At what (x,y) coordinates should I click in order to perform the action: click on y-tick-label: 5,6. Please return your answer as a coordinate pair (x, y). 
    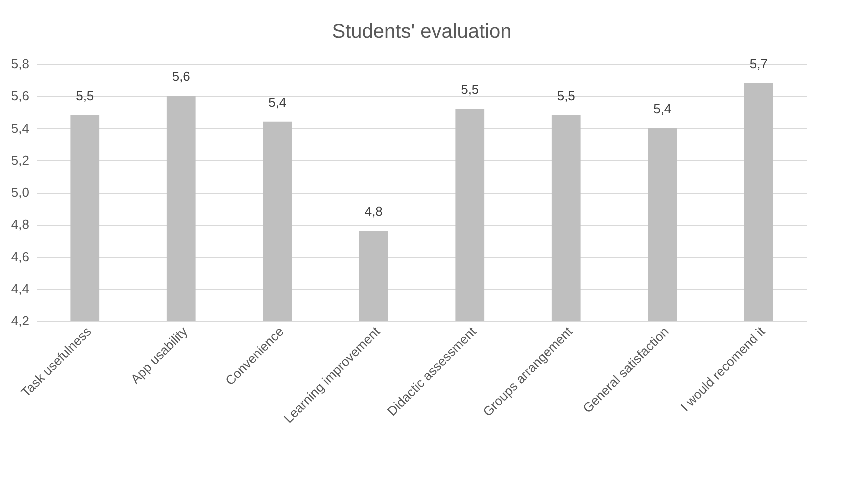
    Looking at the image, I should click on (20, 96).